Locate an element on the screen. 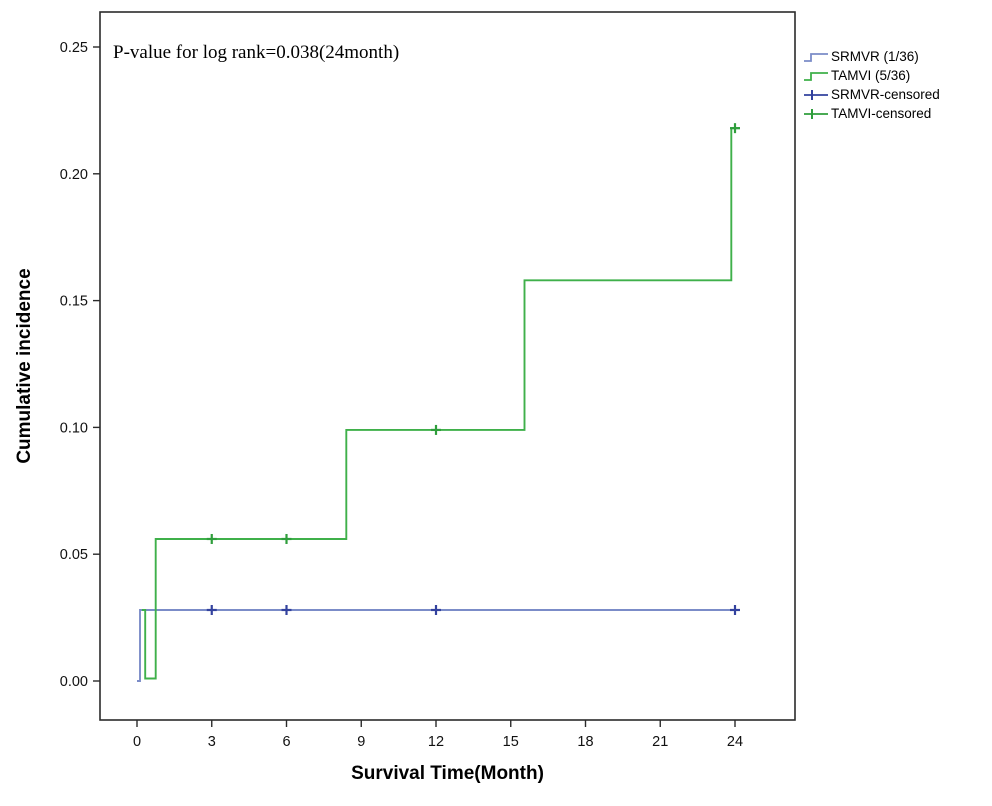 The height and width of the screenshot is (806, 992). y-tick-label: 0.25 is located at coordinates (74, 48).